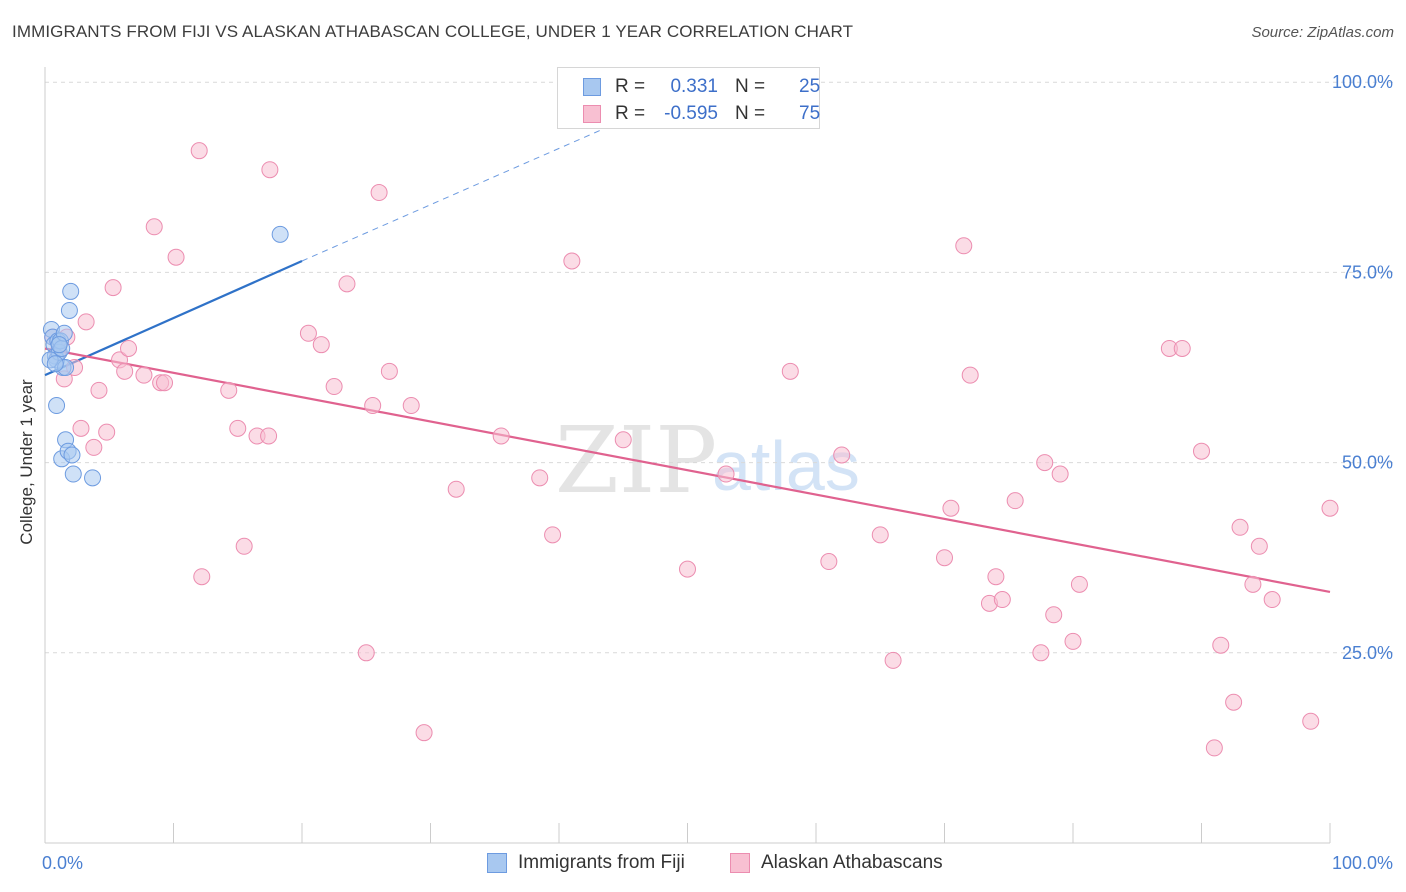 The height and width of the screenshot is (892, 1406). Describe the element at coordinates (62, 863) in the screenshot. I see `x-tick-label: 0.0%` at that location.